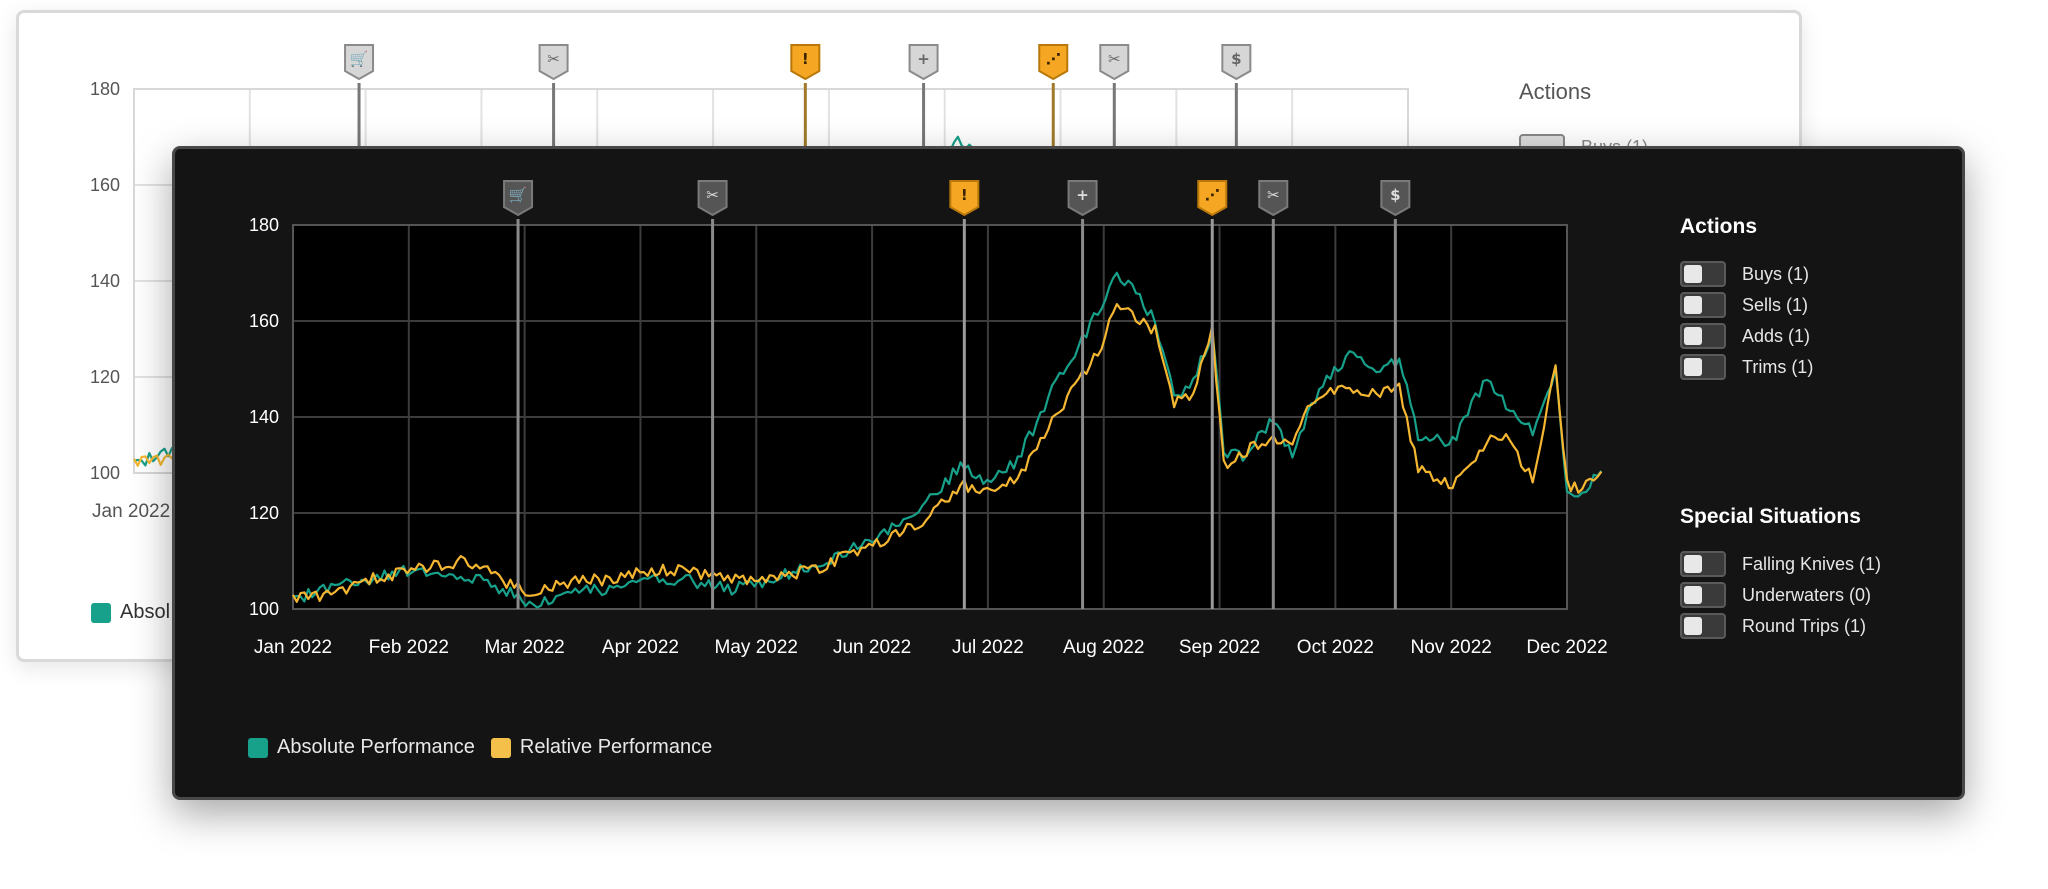 This screenshot has height=889, width=2048. I want to click on legend-absolute-performance: Absolute Performance, so click(361, 747).